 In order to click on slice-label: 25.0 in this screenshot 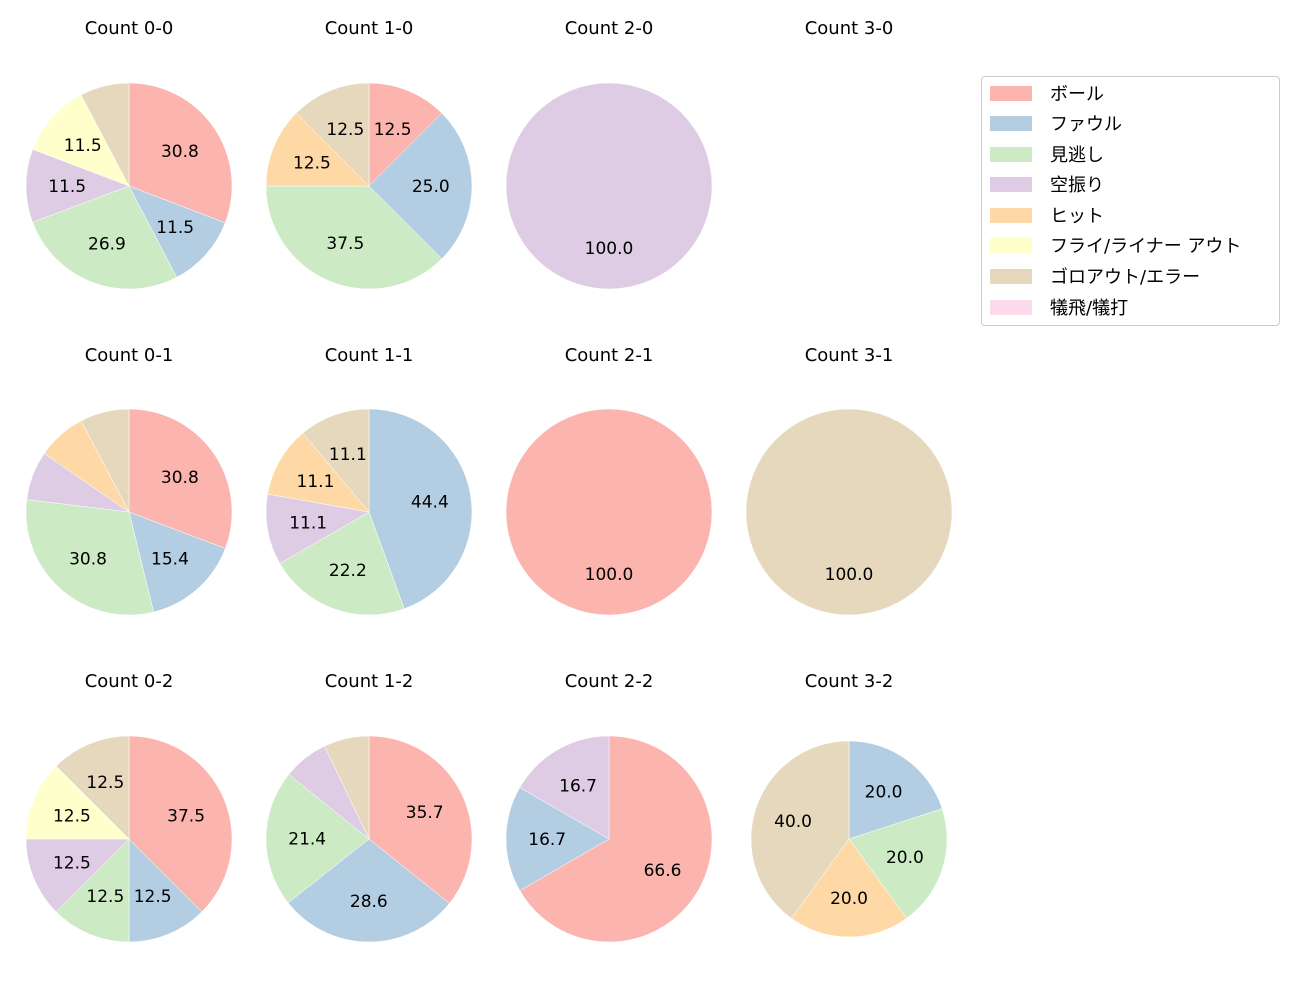, I will do `click(431, 187)`.